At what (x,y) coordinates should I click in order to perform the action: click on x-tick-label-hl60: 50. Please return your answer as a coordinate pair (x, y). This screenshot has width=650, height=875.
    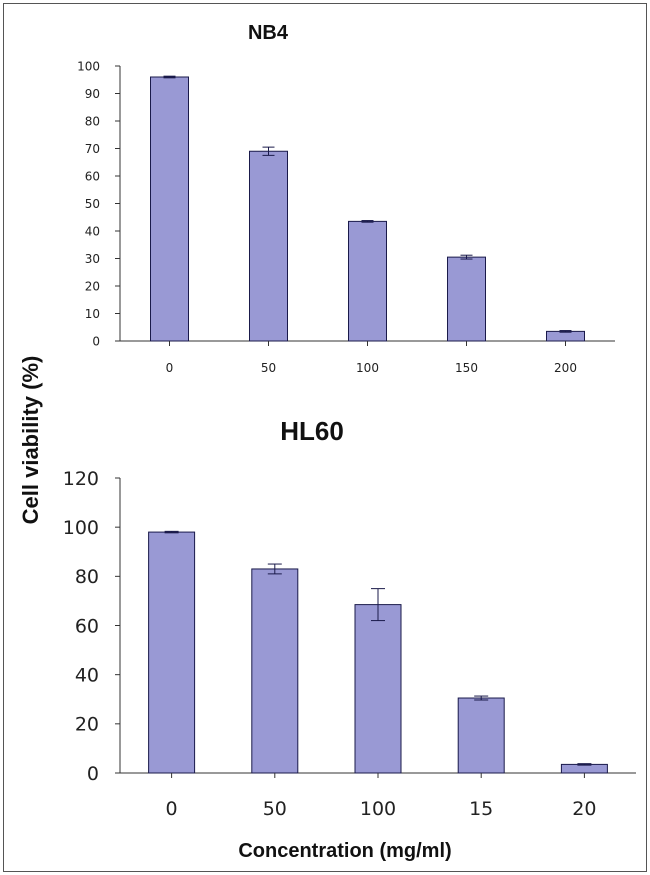
    Looking at the image, I should click on (275, 809).